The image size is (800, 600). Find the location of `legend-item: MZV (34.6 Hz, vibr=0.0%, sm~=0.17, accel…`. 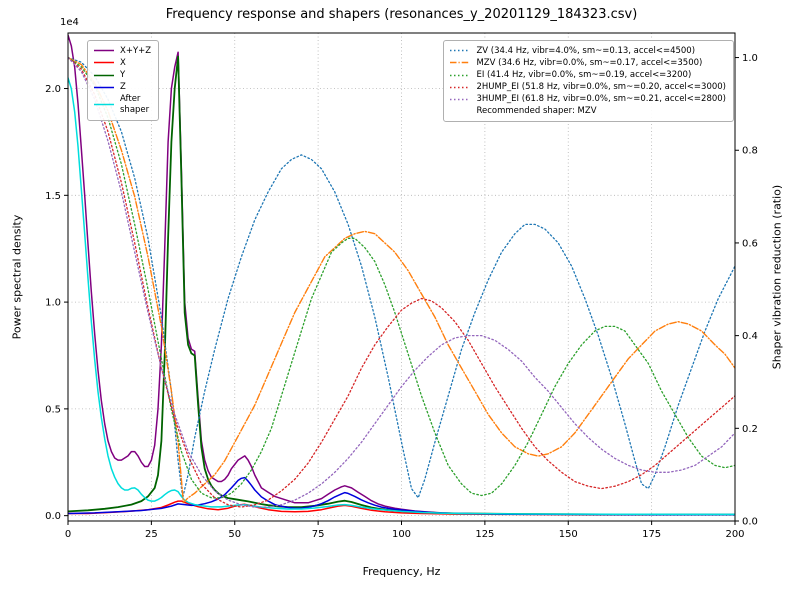

legend-item: MZV (34.6 Hz, vibr=0.0%, sm~=0.17, accel… is located at coordinates (587, 63).